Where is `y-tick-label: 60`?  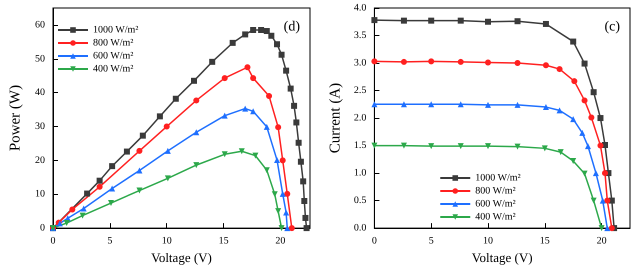
y-tick-label: 60 is located at coordinates (40, 24).